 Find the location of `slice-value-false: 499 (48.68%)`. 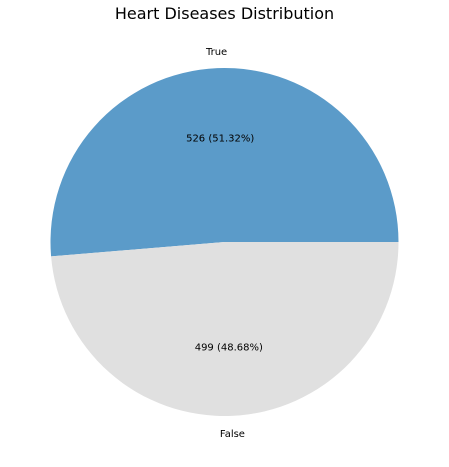

slice-value-false: 499 (48.68%) is located at coordinates (229, 347).